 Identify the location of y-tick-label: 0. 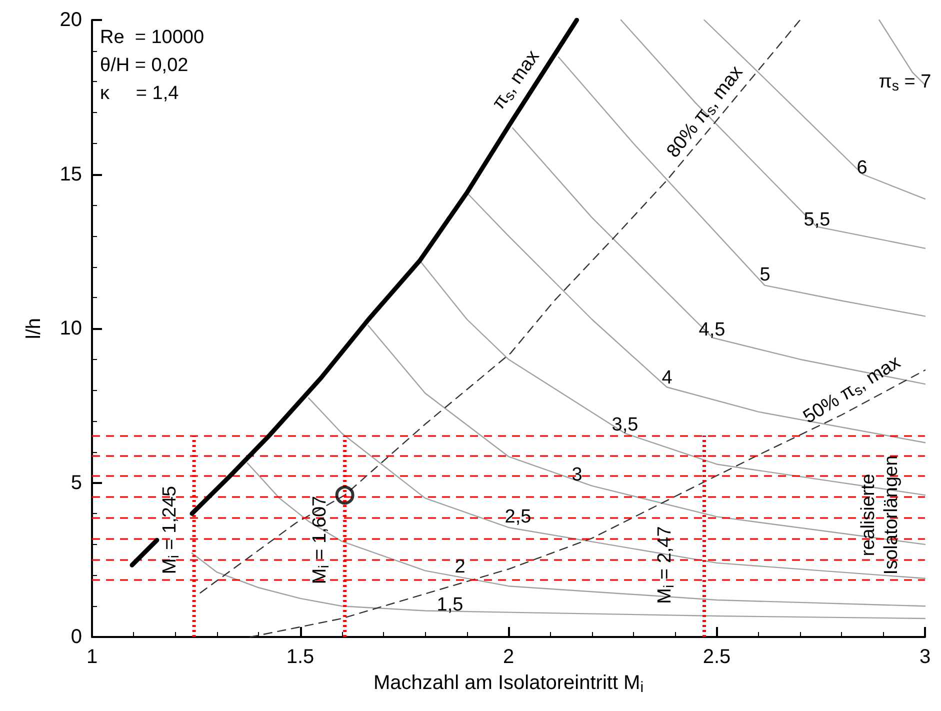
(76, 637).